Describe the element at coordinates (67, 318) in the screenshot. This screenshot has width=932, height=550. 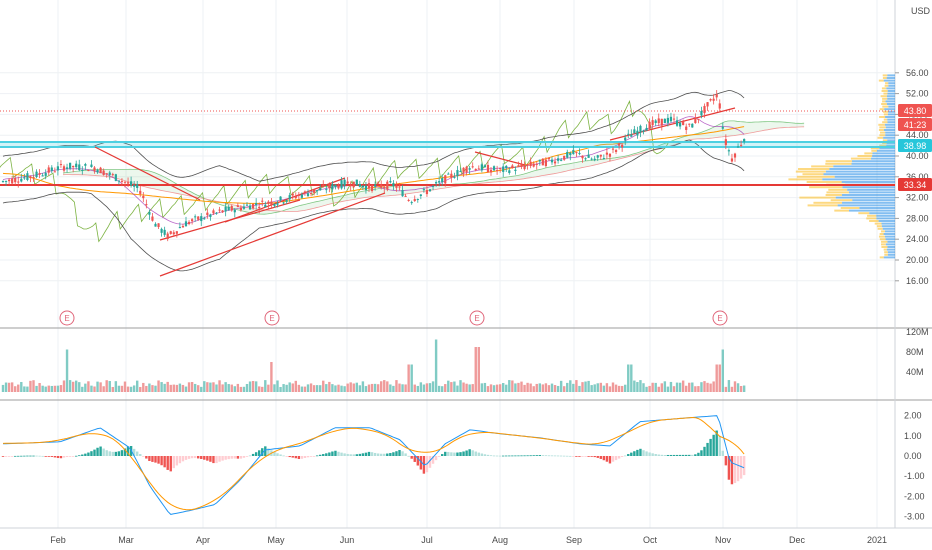
I see `earnings-marker` at that location.